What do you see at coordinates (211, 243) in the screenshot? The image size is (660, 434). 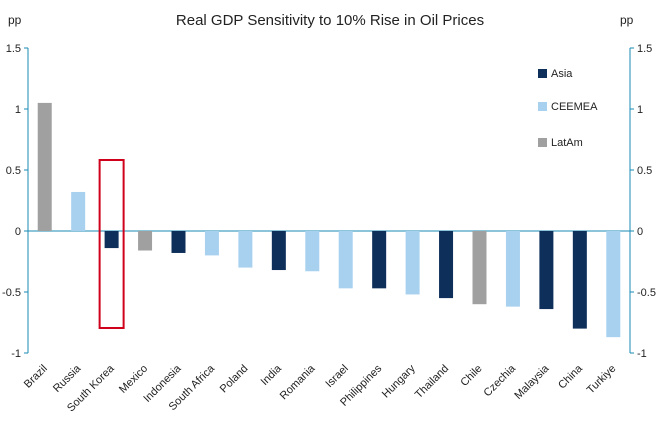 I see `bar-south-africa` at bounding box center [211, 243].